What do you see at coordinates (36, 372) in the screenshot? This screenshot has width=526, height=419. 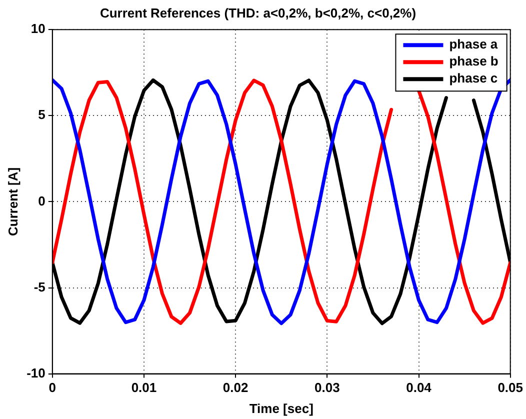 I see `y-tick-label: -10` at bounding box center [36, 372].